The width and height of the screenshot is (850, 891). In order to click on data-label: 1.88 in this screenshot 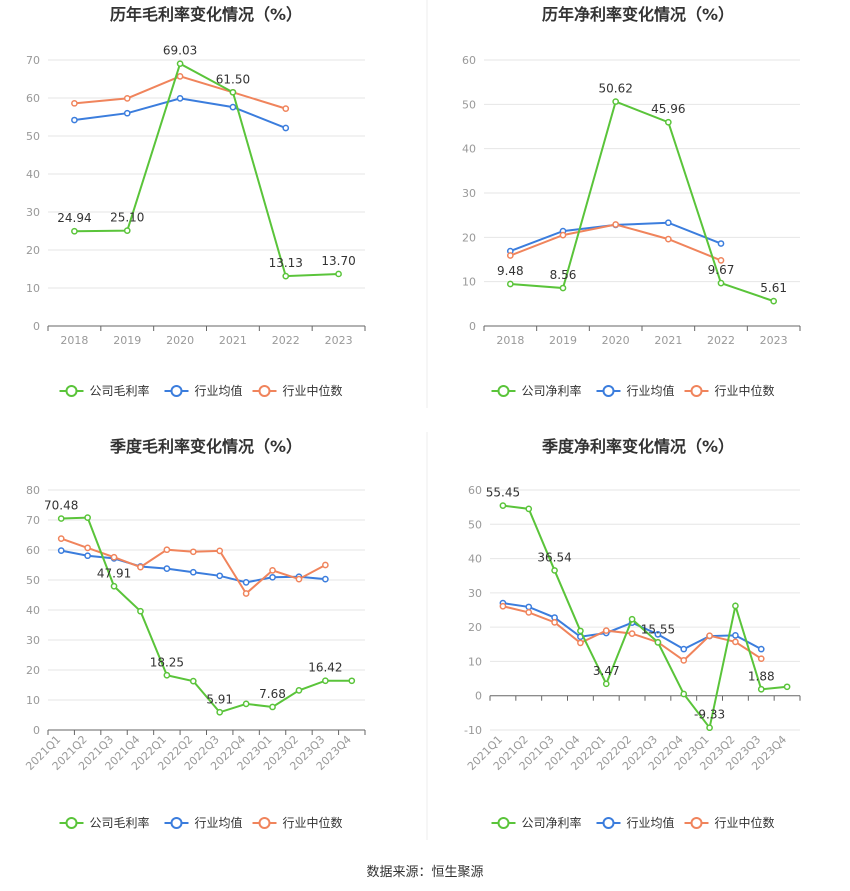, I will do `click(761, 676)`.